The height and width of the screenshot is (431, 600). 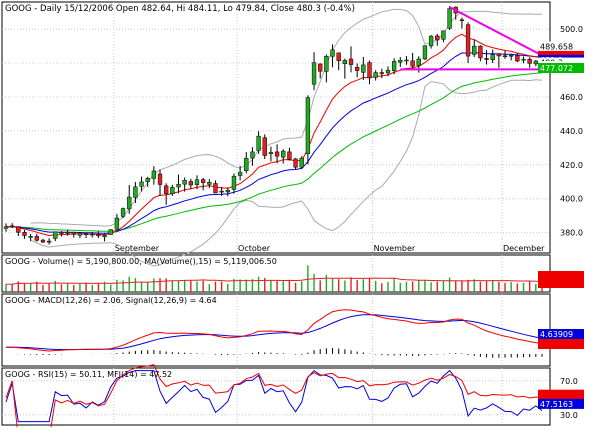 I want to click on rsi-value-label: 47.5163, so click(x=556, y=404).